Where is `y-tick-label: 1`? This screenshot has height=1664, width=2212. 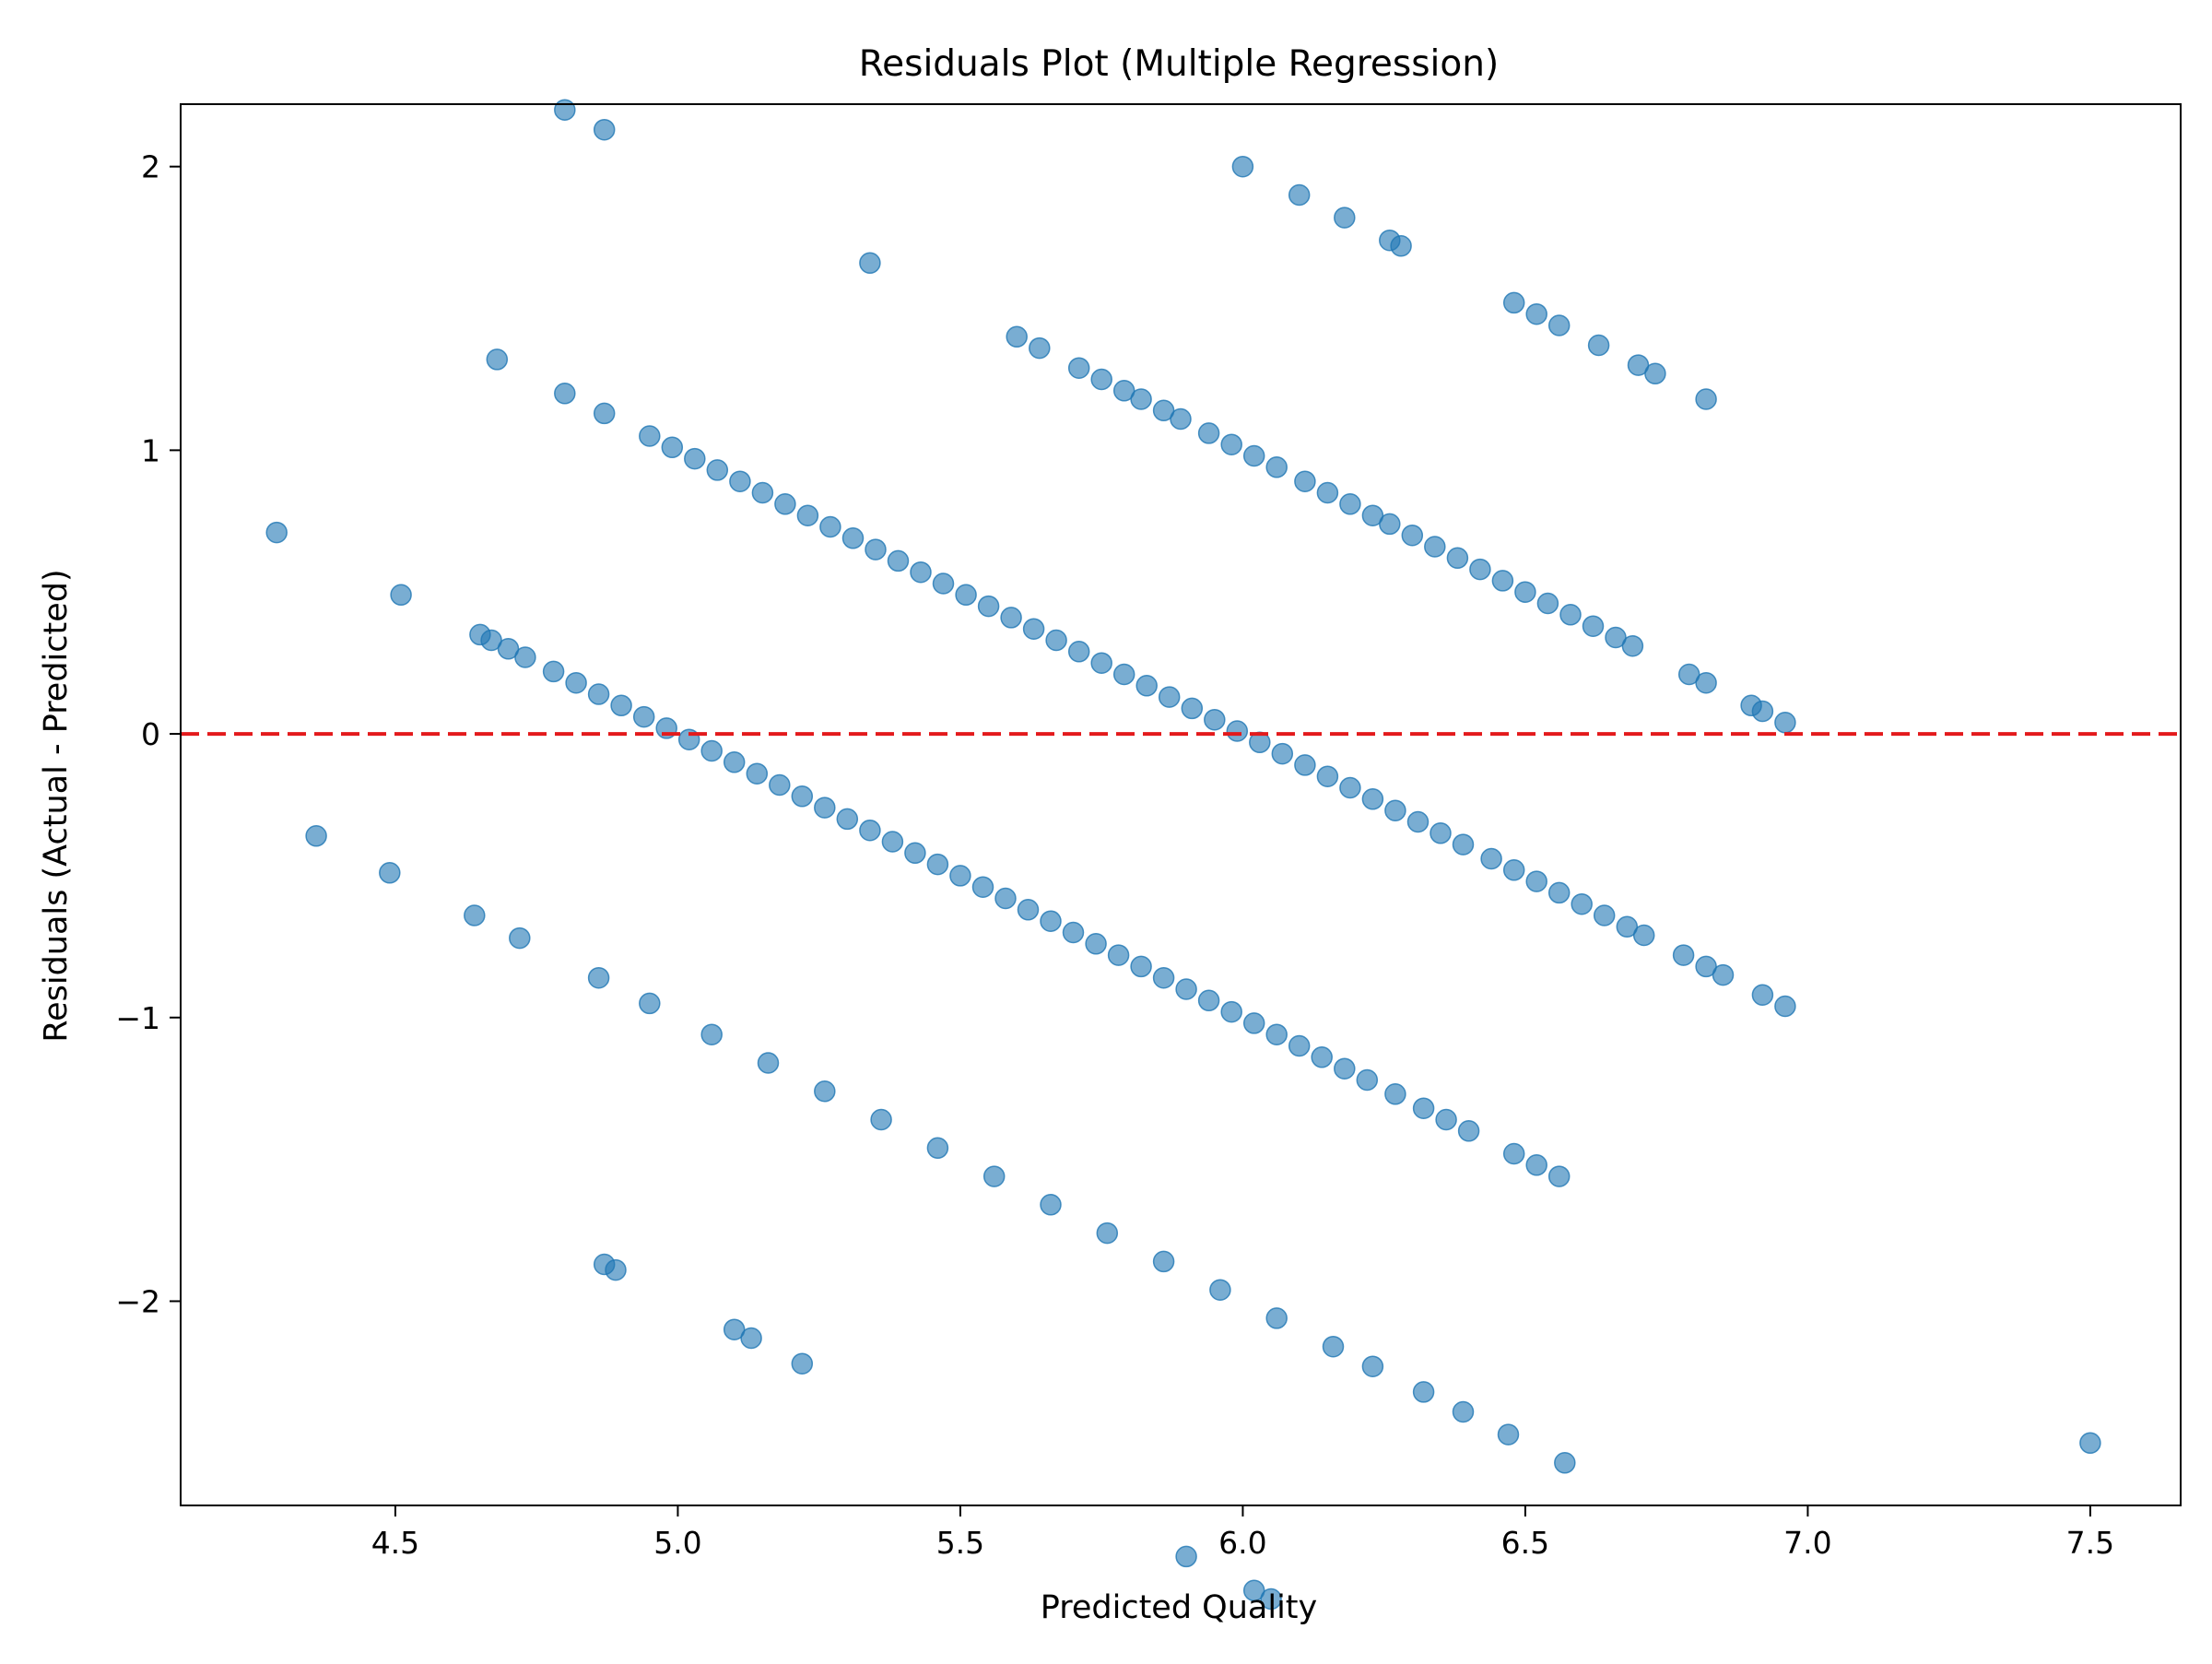
y-tick-label: 1 is located at coordinates (150, 450).